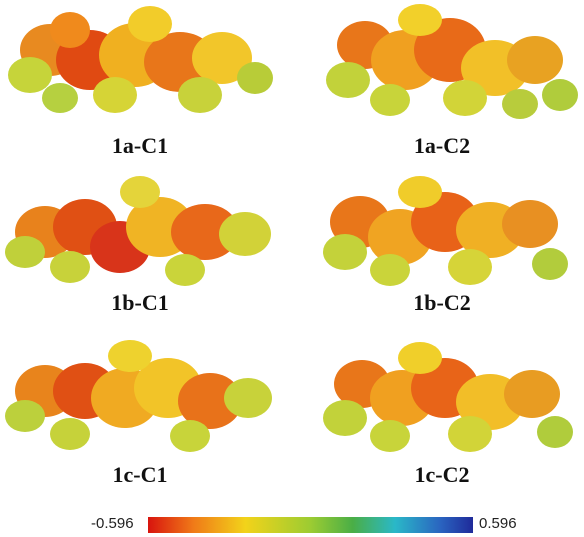 The height and width of the screenshot is (537, 584). I want to click on color-scale: -0.596 0.596, so click(292, 524).